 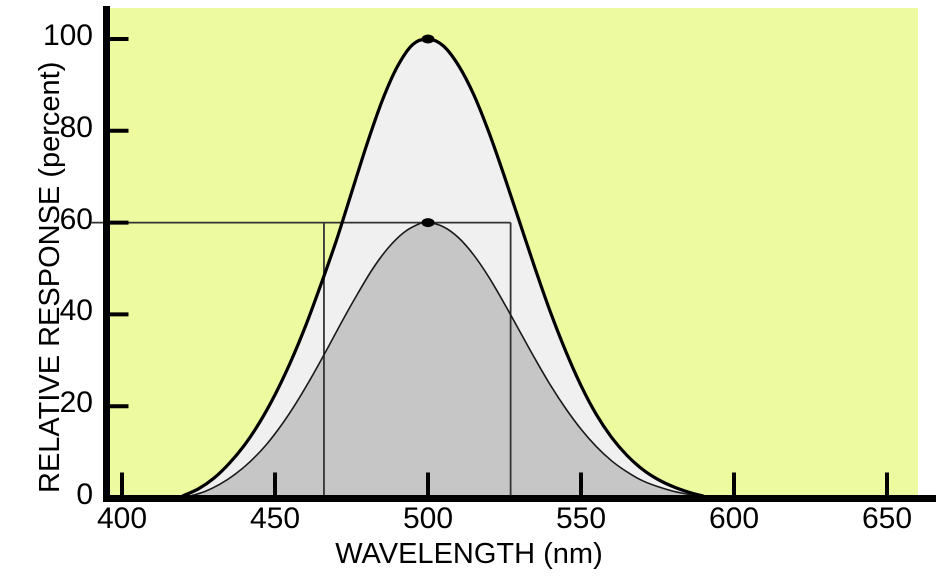 What do you see at coordinates (581, 518) in the screenshot?
I see `x-tick-label: 550` at bounding box center [581, 518].